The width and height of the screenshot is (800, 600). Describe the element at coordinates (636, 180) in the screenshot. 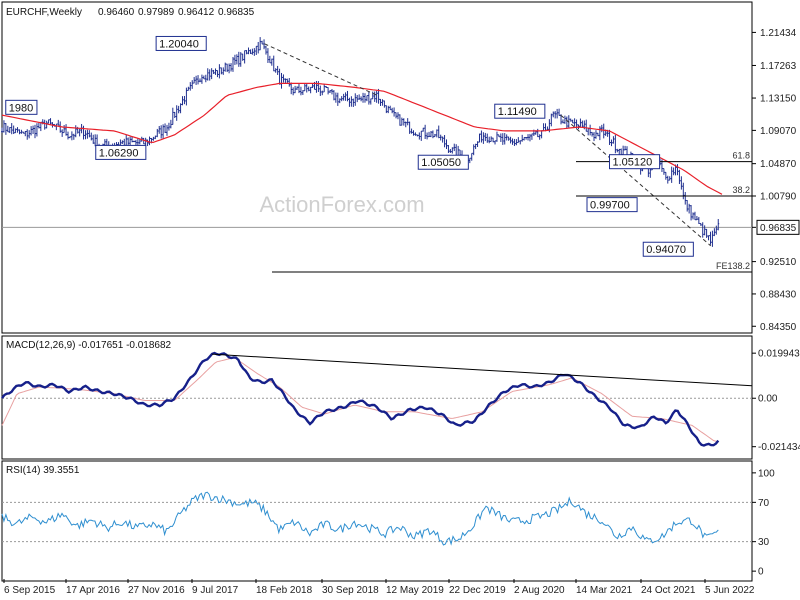

I see `price-trendline` at that location.